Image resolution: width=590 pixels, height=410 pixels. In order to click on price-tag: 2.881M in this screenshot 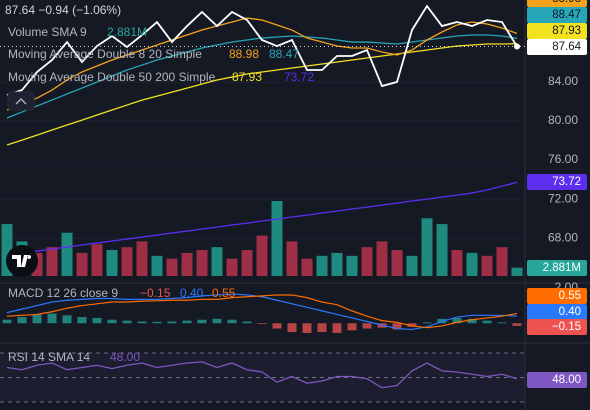, I will do `click(562, 268)`.